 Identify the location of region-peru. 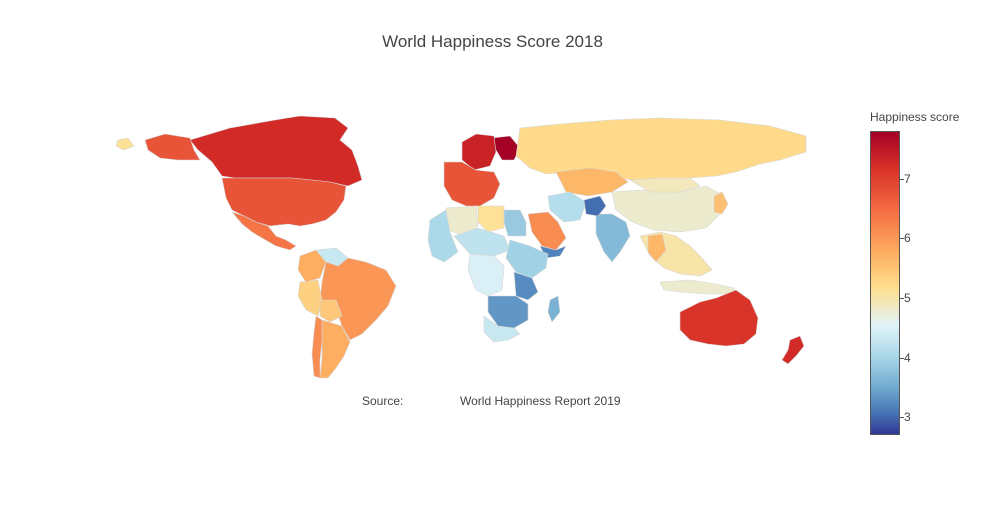
(310, 298).